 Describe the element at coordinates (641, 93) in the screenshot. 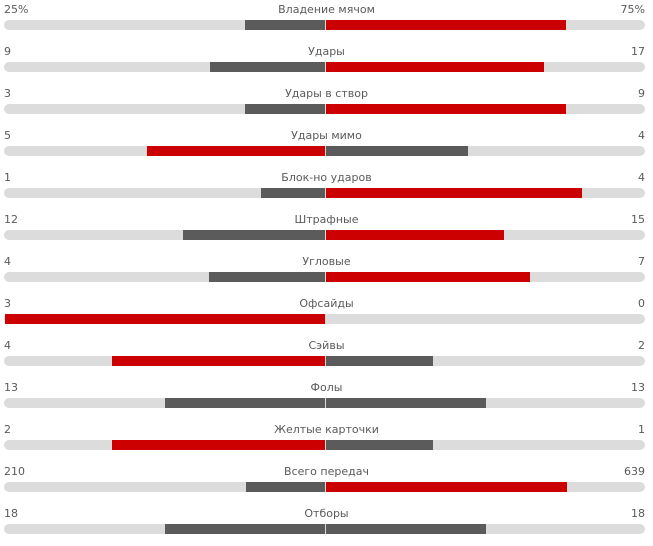

I see `away-value: 9` at that location.